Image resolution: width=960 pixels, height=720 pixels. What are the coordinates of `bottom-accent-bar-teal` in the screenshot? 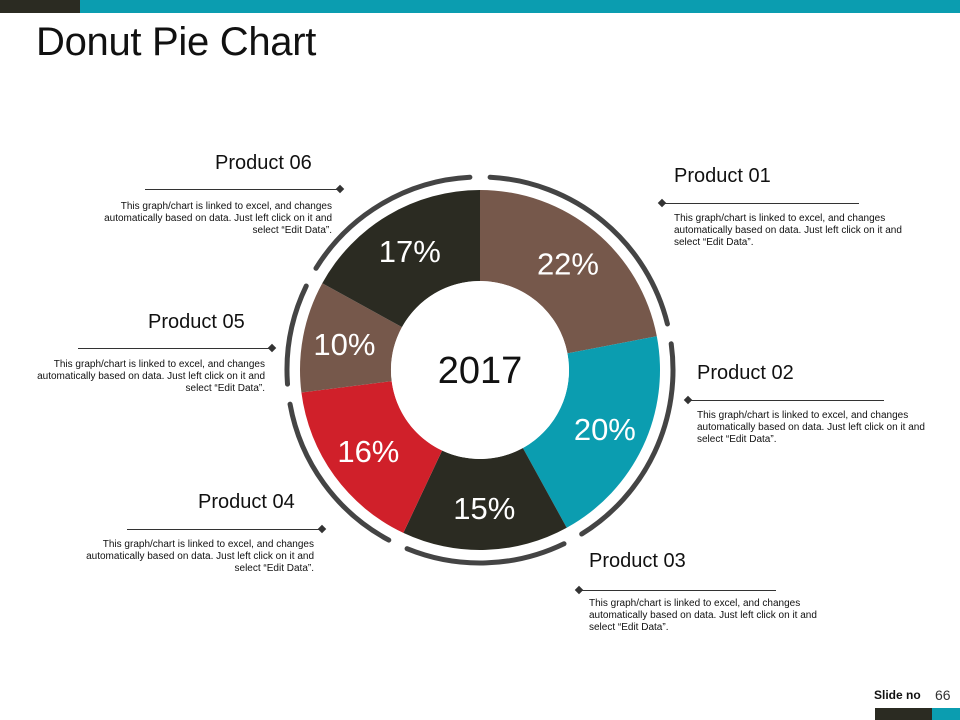 It's located at (946, 714).